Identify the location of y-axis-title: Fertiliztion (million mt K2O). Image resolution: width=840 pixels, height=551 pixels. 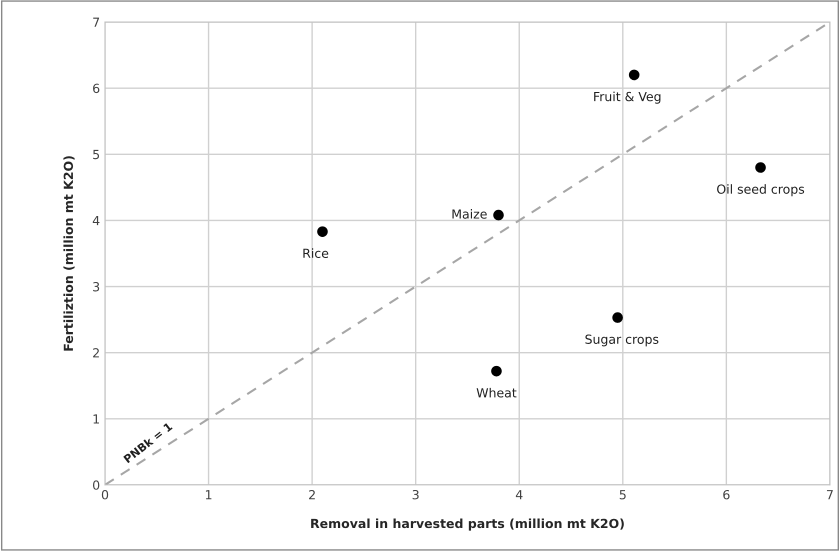
(69, 253).